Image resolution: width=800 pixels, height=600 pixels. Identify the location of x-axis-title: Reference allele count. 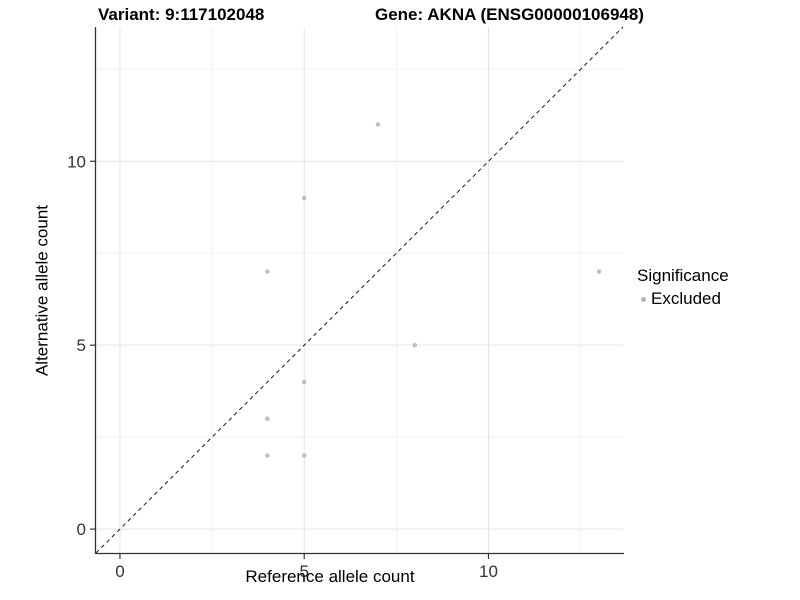
(330, 576).